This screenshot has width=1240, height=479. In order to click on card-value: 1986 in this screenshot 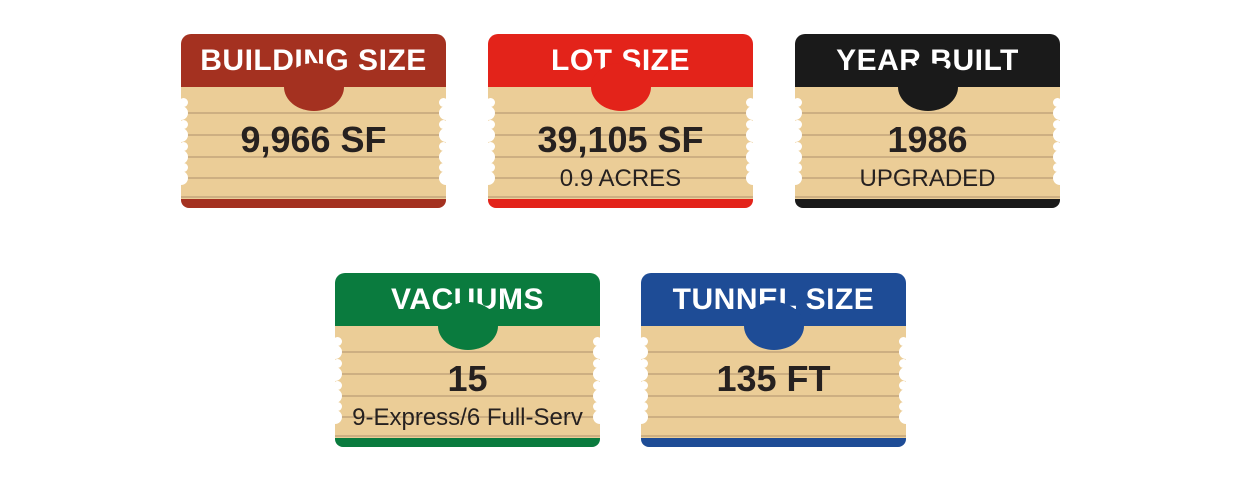, I will do `click(927, 139)`.